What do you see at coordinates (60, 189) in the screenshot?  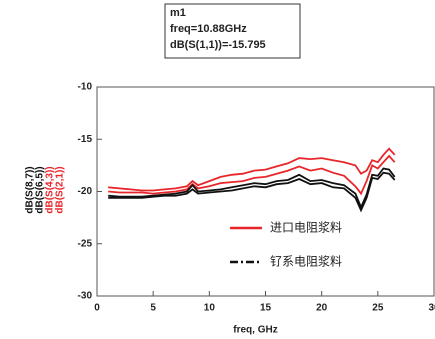 I see `y-axis-label: dB(S(2,1))` at bounding box center [60, 189].